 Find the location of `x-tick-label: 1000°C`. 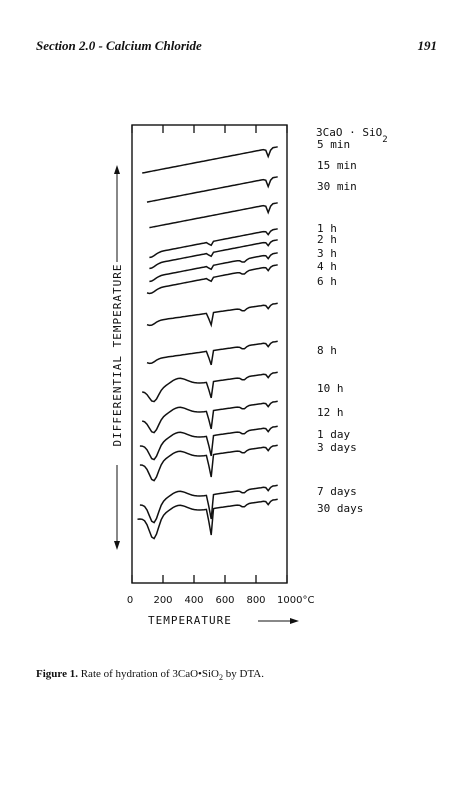

x-tick-label: 1000°C is located at coordinates (295, 600).